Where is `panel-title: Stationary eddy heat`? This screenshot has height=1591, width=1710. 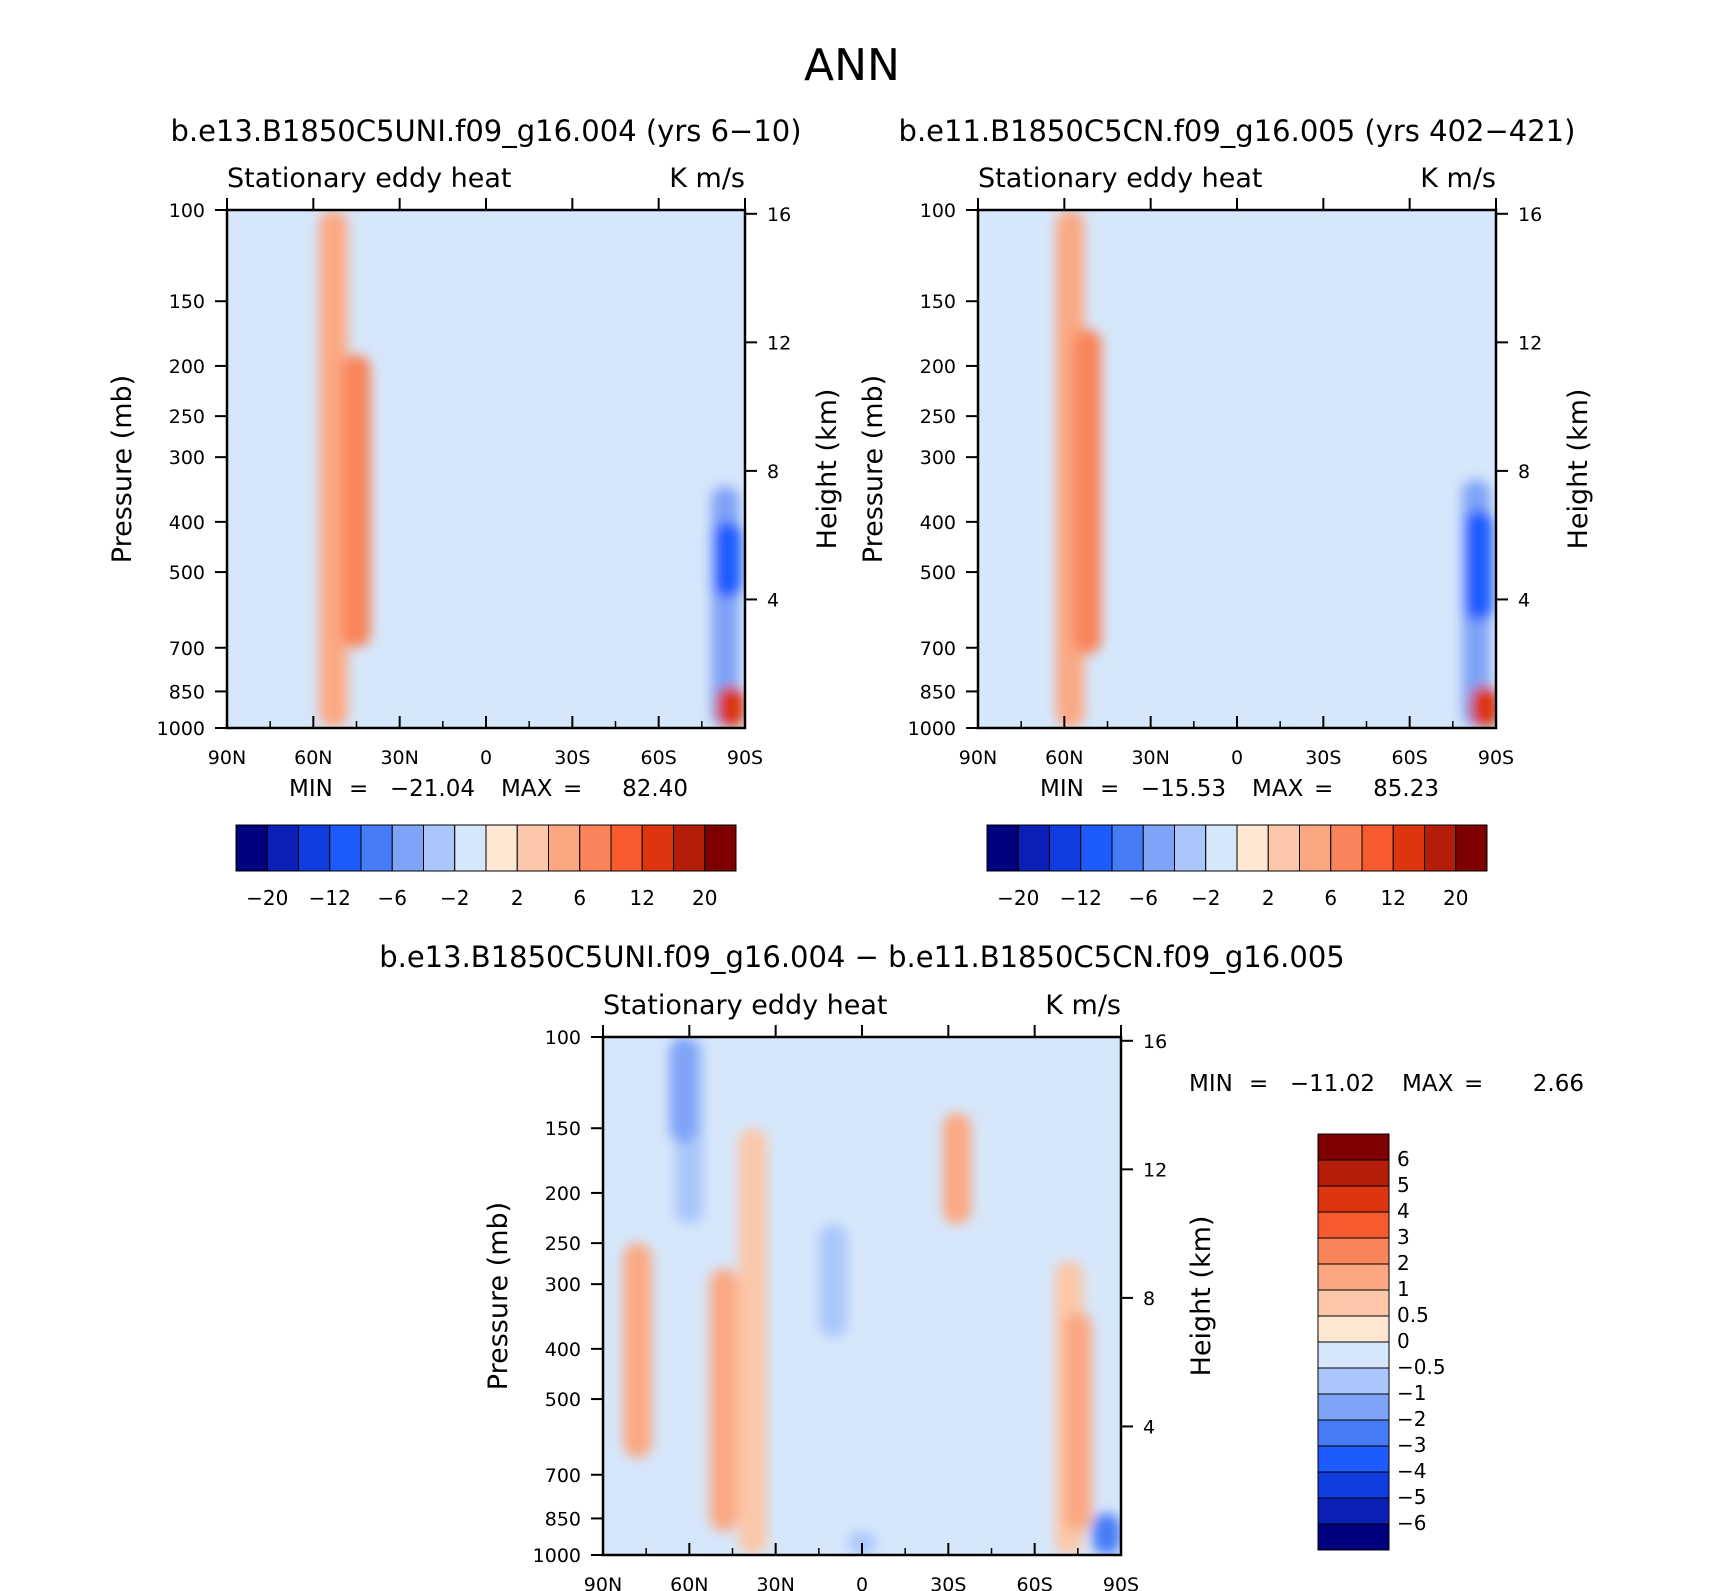
panel-title: Stationary eddy heat is located at coordinates (745, 1005).